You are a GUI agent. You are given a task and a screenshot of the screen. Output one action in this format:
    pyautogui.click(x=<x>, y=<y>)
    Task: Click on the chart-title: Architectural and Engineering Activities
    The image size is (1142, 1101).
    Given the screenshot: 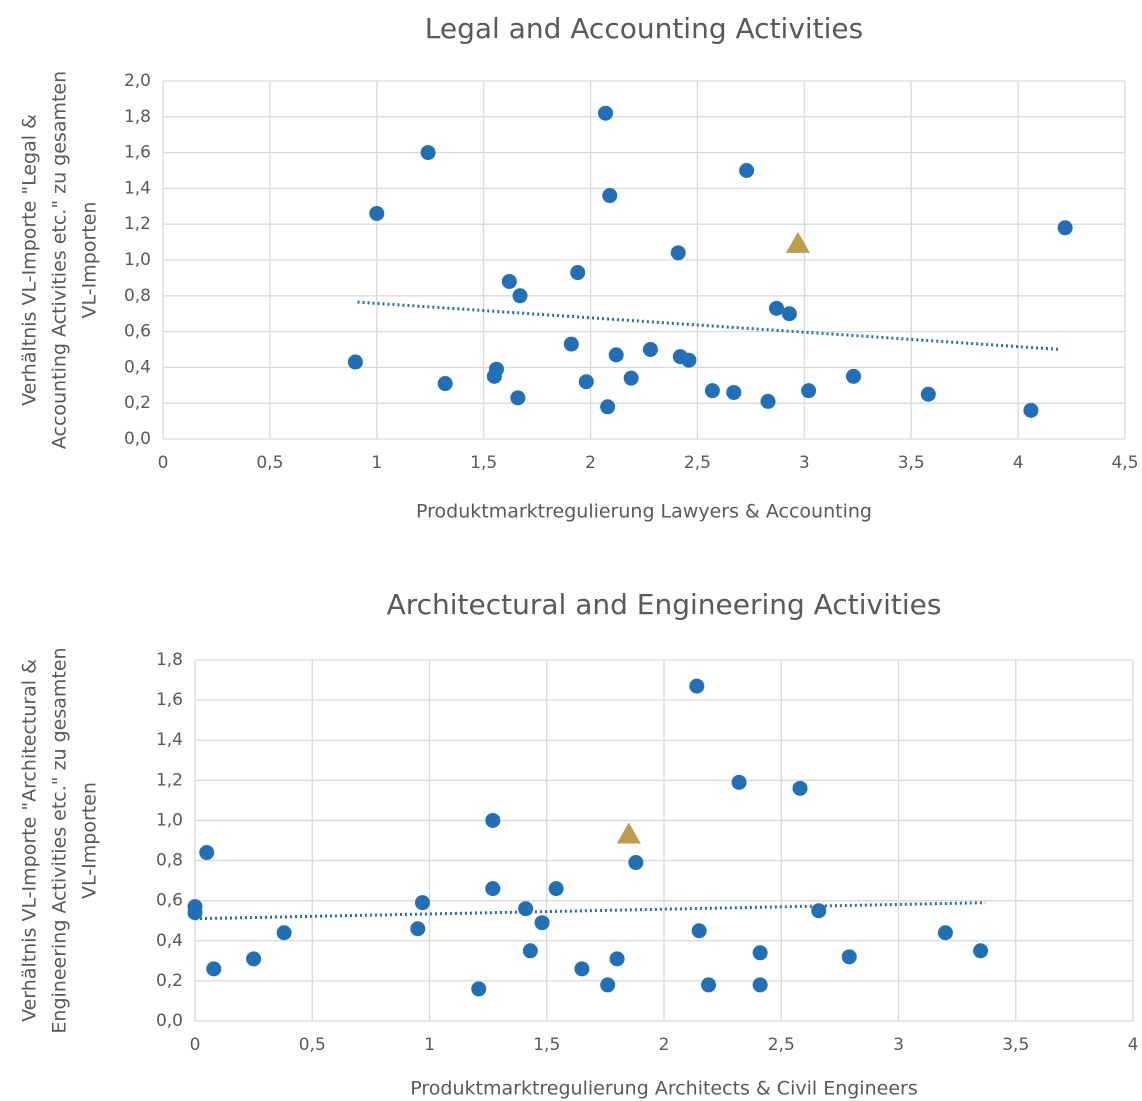 What is the action you would take?
    pyautogui.click(x=664, y=604)
    